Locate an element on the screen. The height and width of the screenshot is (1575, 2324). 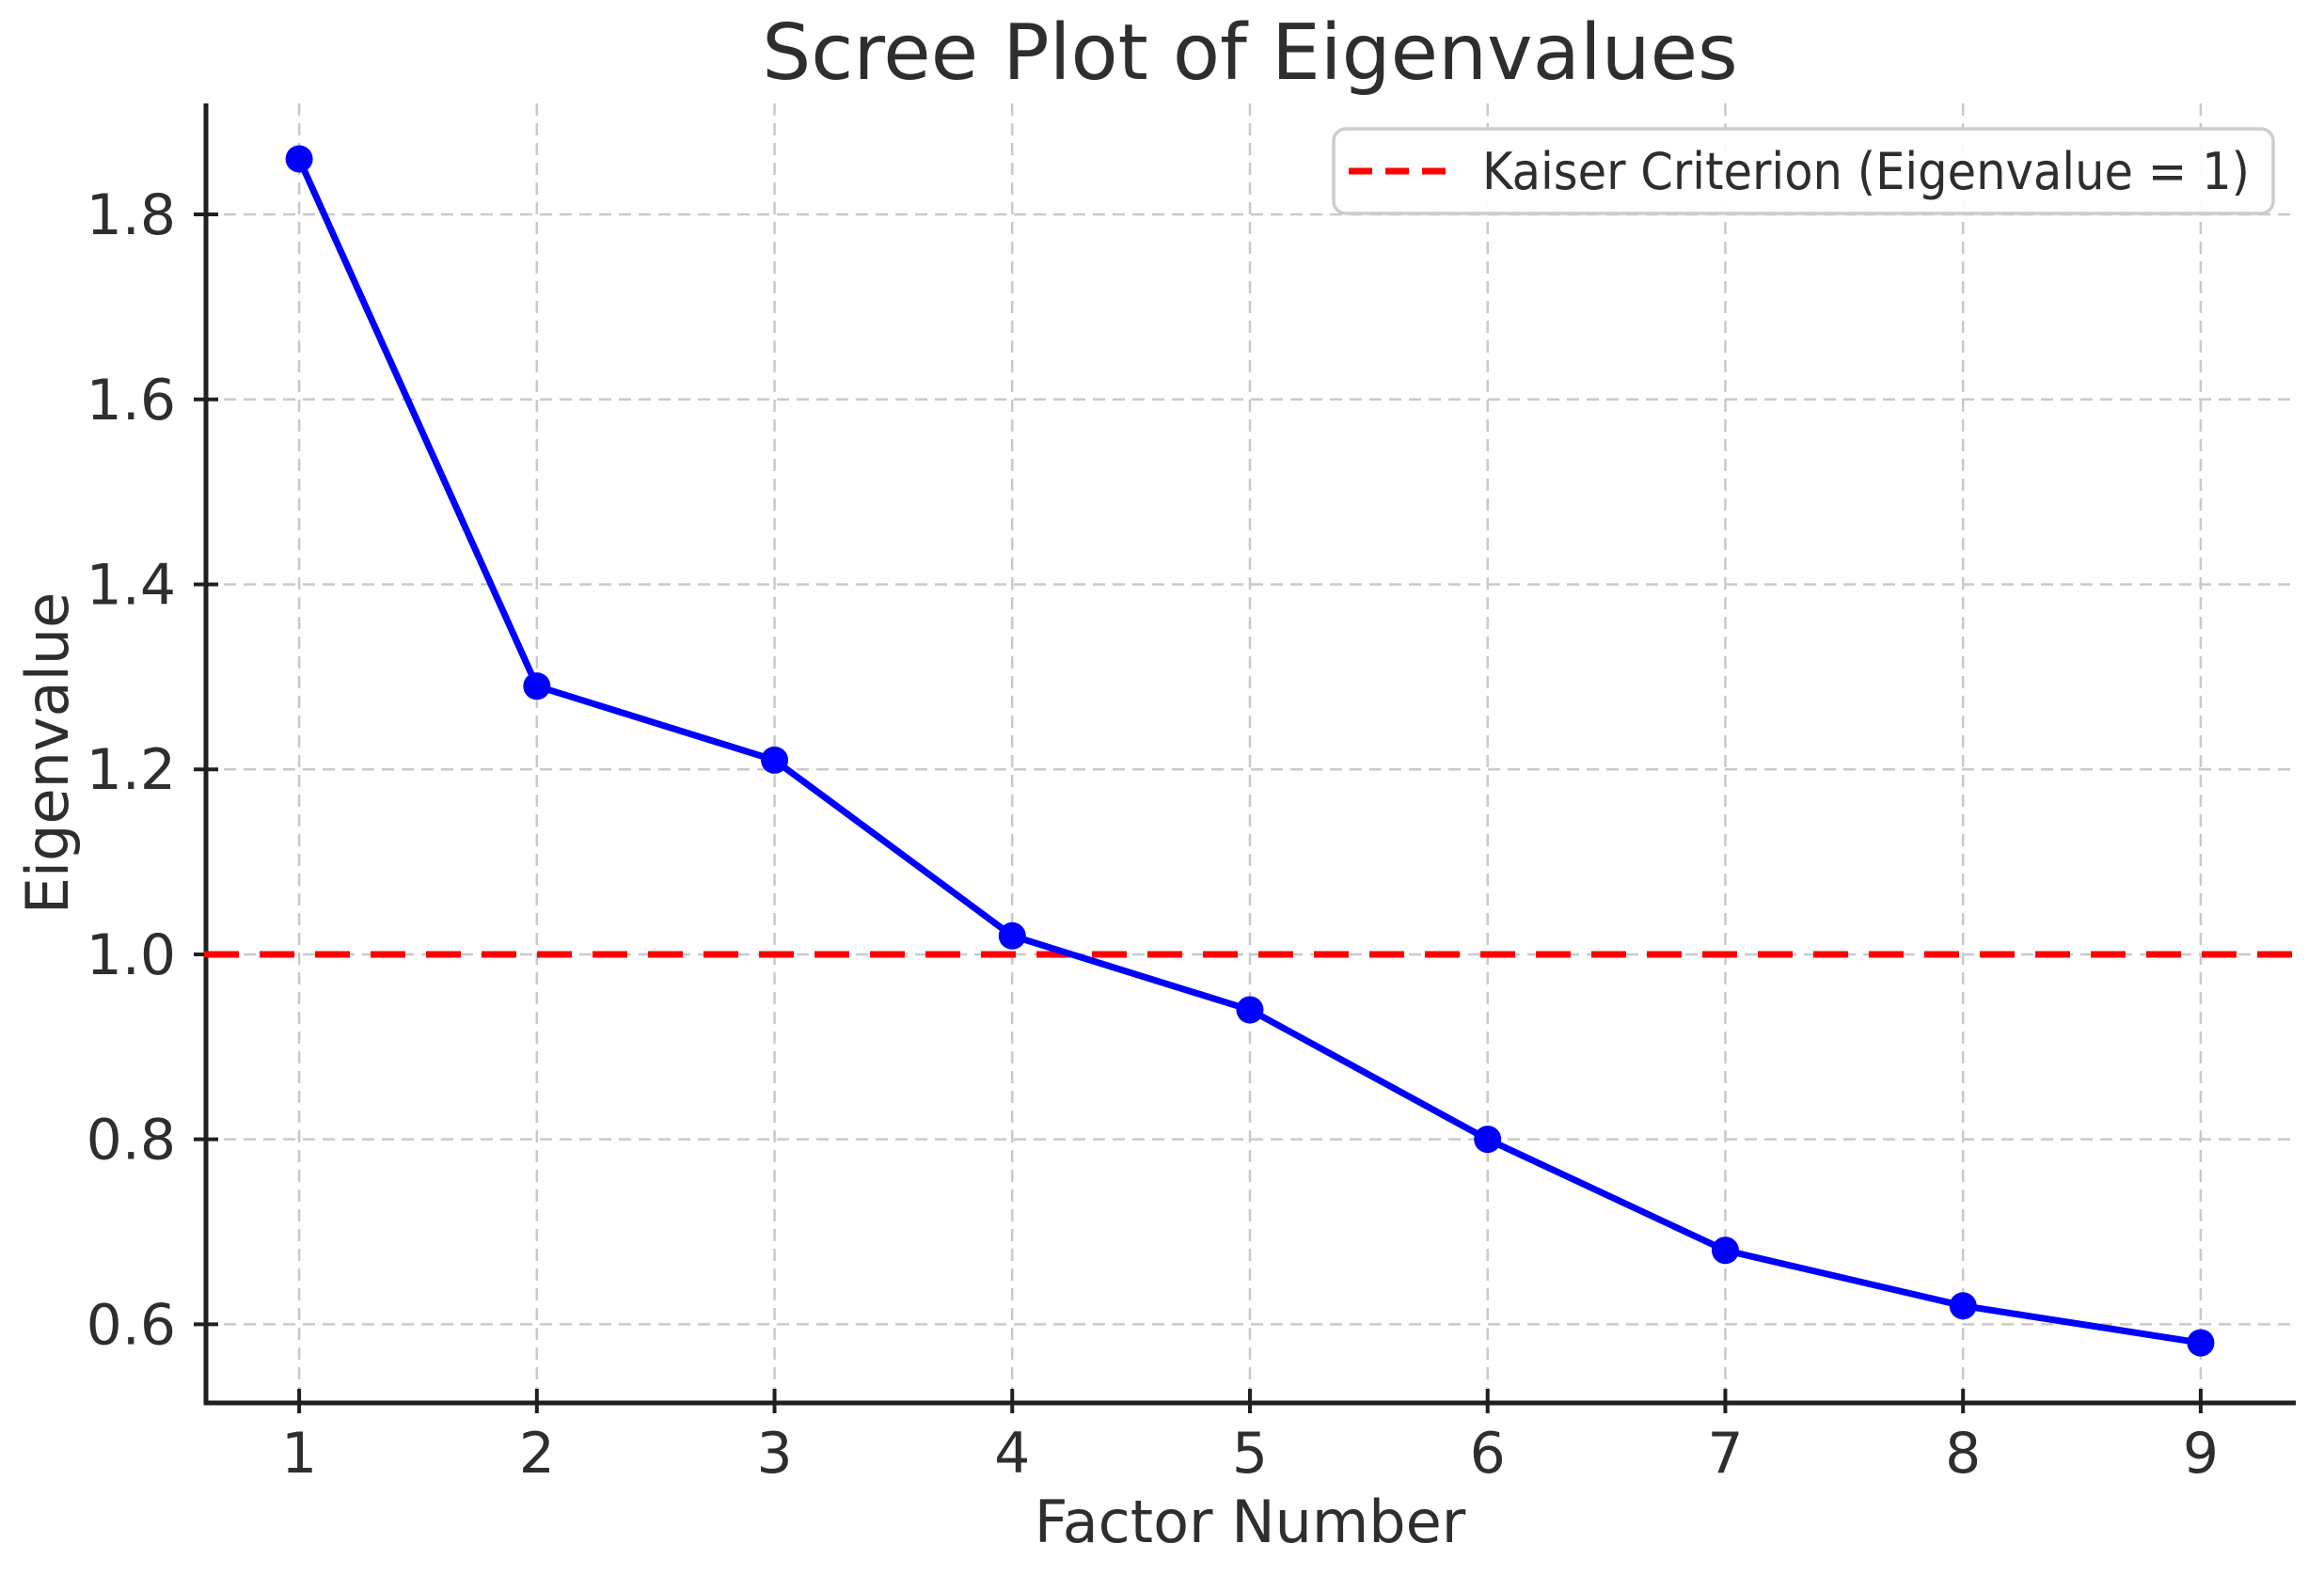
x-tick-label: 2 is located at coordinates (537, 1454).